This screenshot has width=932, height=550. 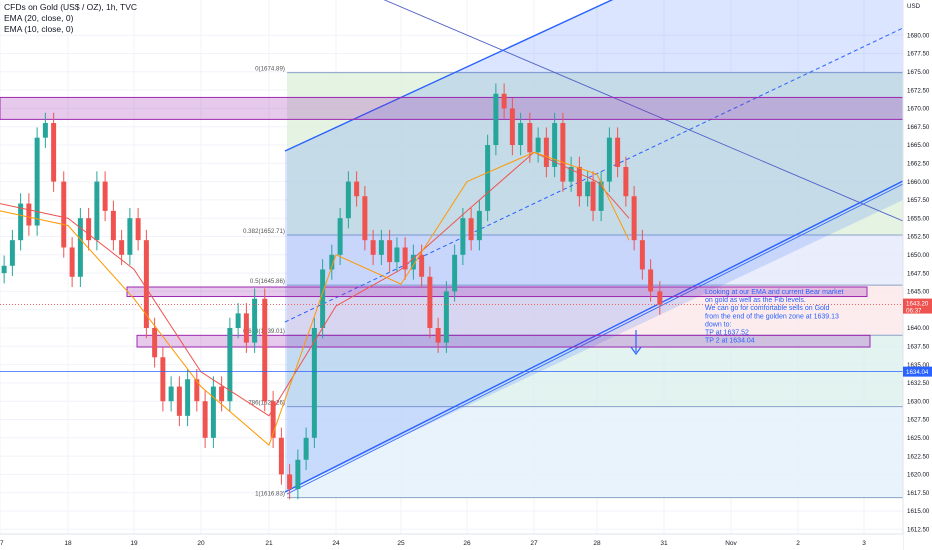 I want to click on tp-badge-value: 1634.04, so click(x=917, y=372).